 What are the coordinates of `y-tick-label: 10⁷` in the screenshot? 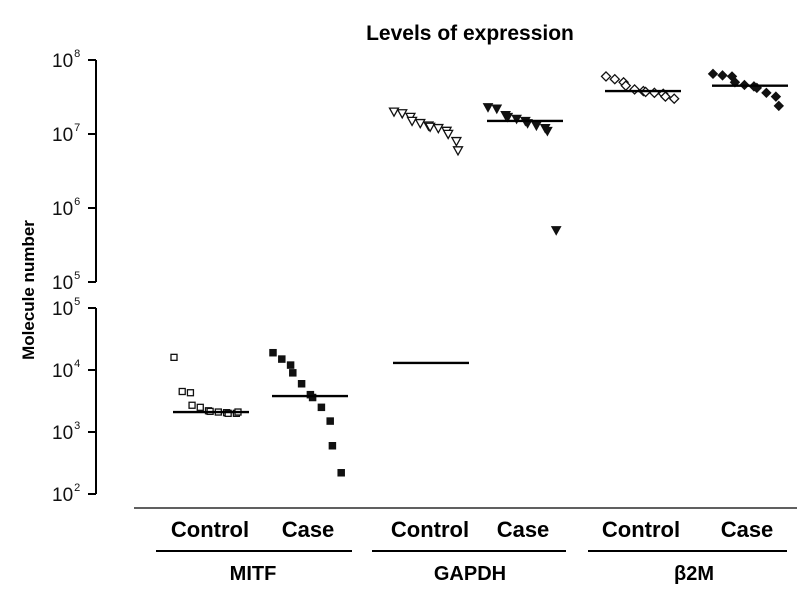 It's located at (66, 134).